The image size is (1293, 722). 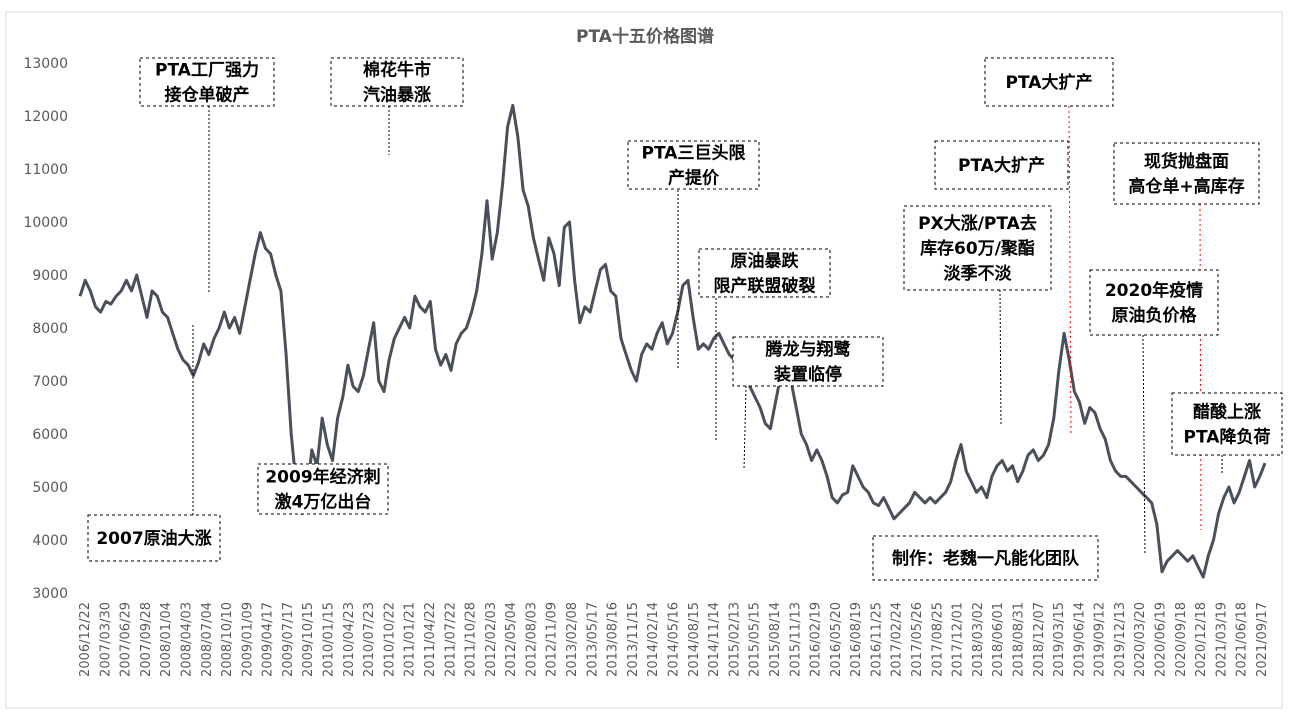 What do you see at coordinates (1227, 437) in the screenshot?
I see `annotation-text: PTA降负荷` at bounding box center [1227, 437].